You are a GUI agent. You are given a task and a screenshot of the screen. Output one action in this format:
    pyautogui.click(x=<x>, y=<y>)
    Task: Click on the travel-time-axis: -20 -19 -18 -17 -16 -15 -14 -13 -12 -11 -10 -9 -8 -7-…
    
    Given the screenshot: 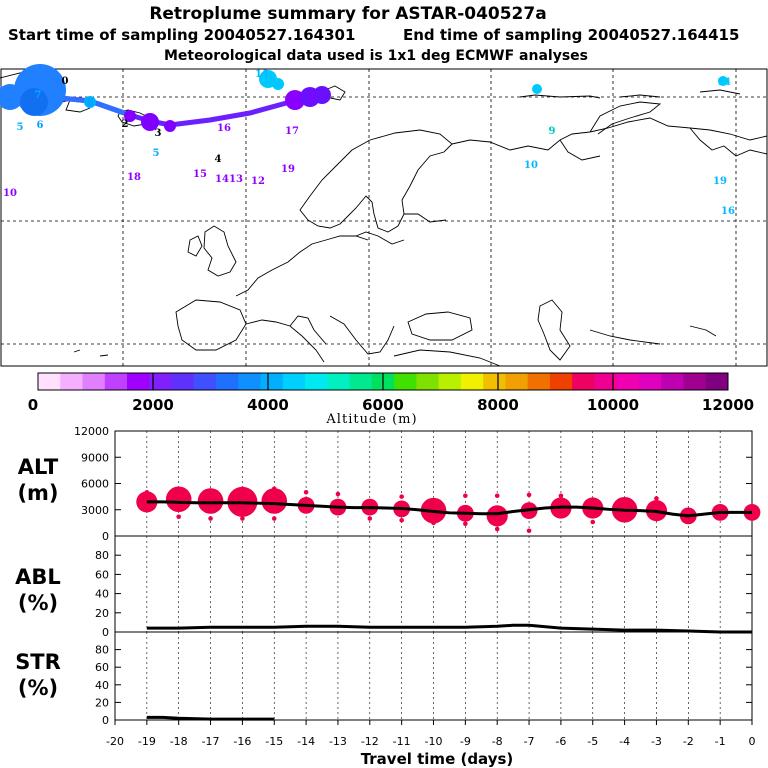 What is the action you would take?
    pyautogui.click(x=431, y=734)
    